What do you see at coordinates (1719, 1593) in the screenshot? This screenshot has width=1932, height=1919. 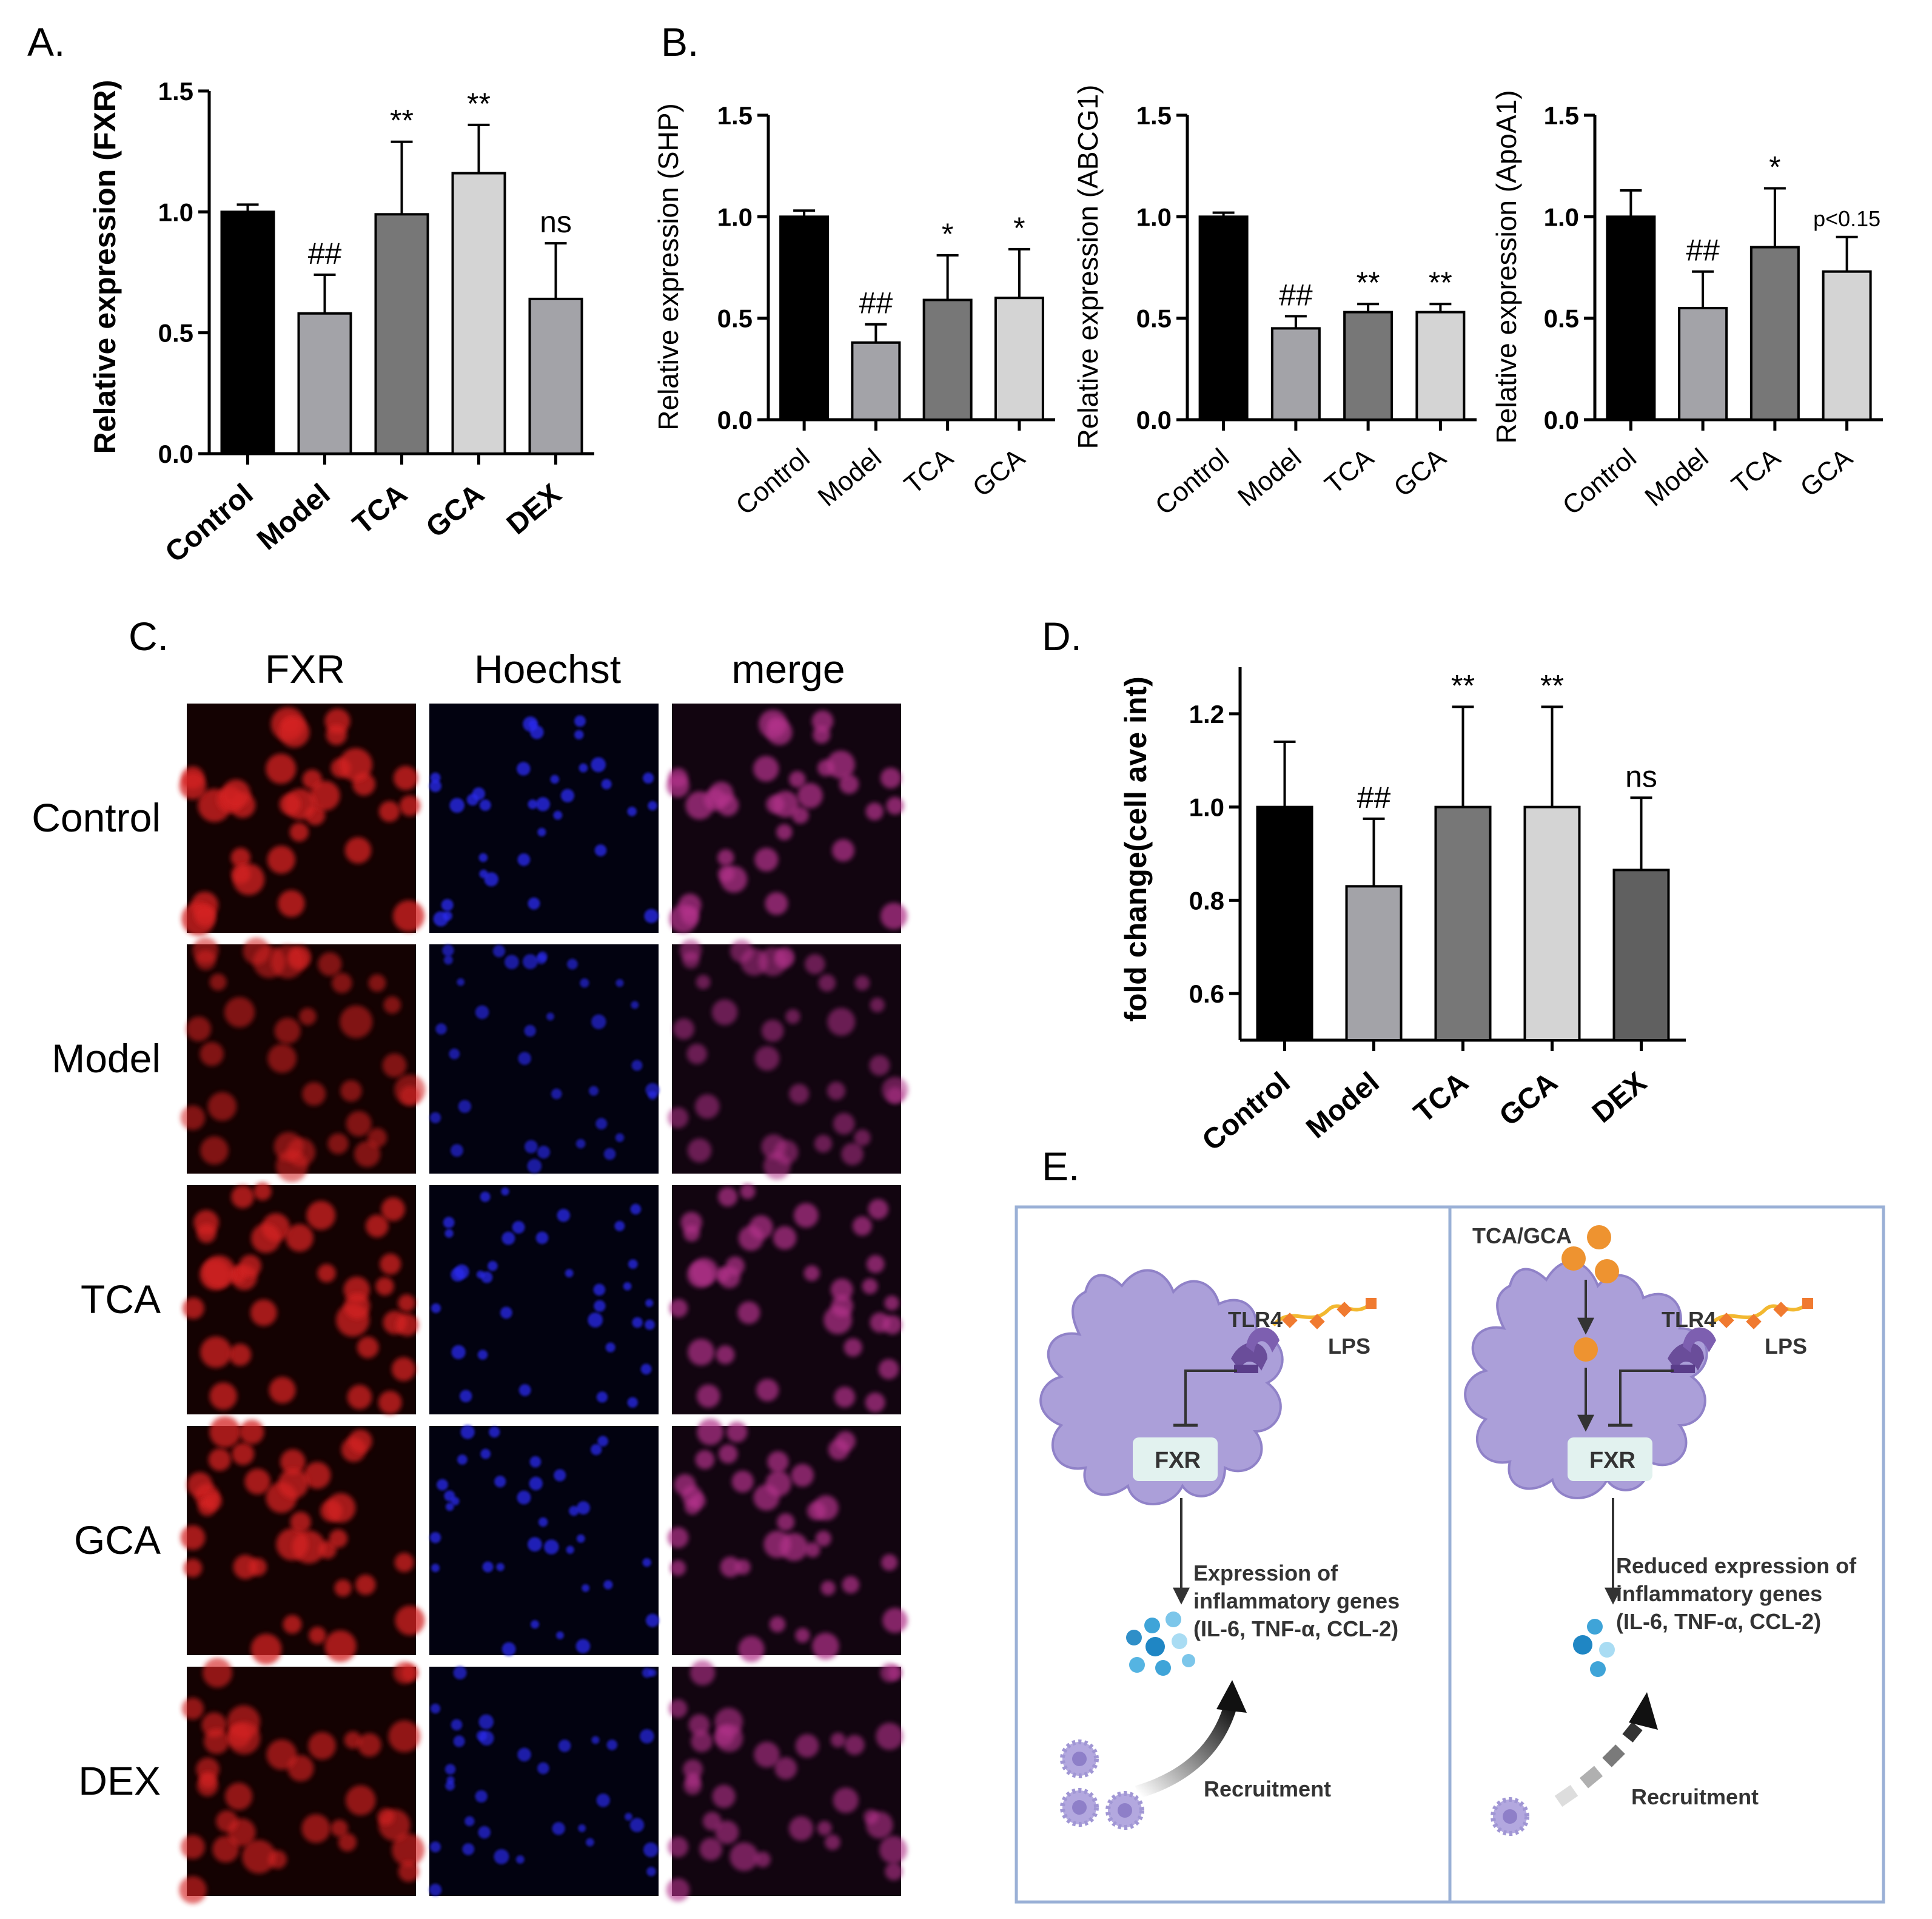 I see `expression-text-right-2: inflammatory genes` at bounding box center [1719, 1593].